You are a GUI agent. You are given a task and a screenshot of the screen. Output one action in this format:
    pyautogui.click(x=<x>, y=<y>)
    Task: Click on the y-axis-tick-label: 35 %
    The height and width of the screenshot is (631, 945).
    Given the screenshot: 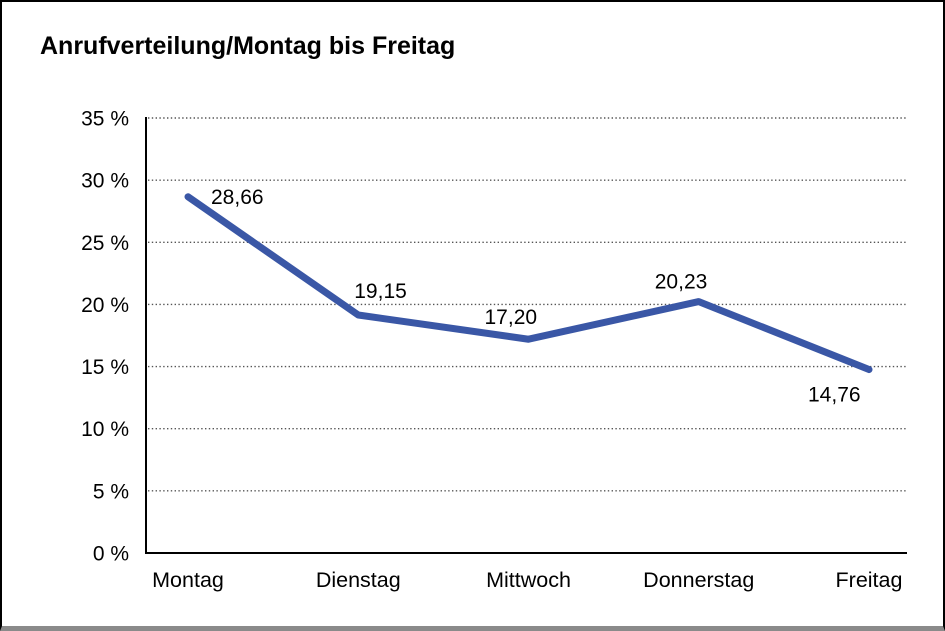 What is the action you would take?
    pyautogui.click(x=105, y=119)
    